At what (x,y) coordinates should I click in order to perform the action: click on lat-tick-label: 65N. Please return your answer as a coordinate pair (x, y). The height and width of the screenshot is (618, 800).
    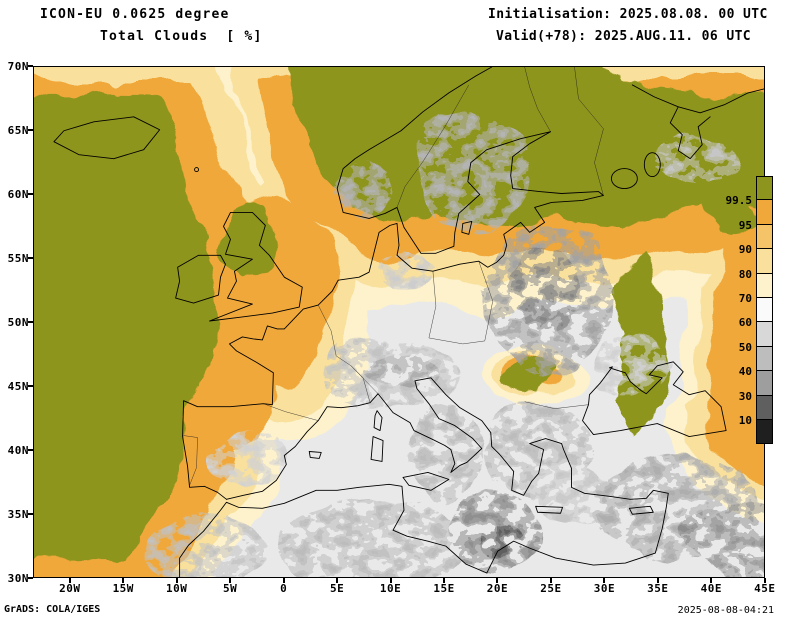
    Looking at the image, I should click on (18, 130).